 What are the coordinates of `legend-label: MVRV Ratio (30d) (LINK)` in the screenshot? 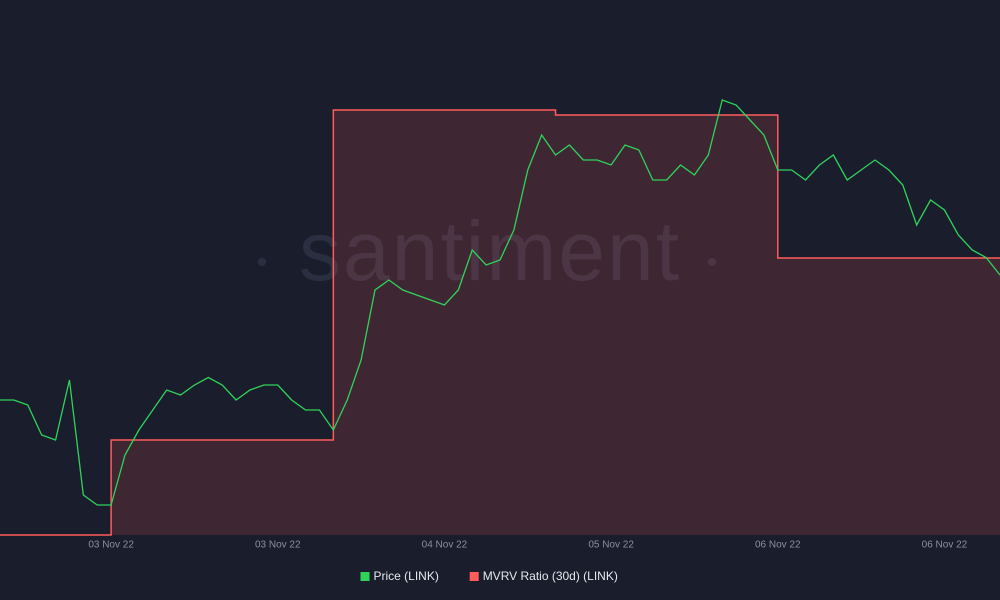 It's located at (550, 576).